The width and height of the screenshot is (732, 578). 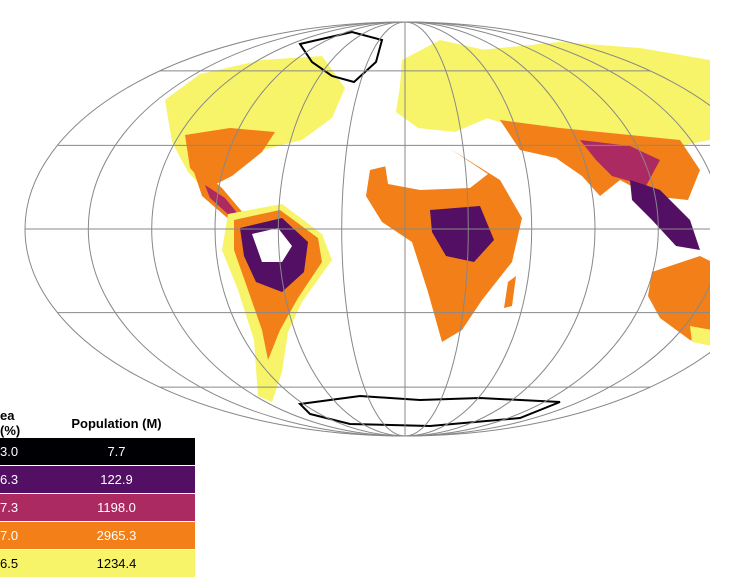 What do you see at coordinates (679, 301) in the screenshot?
I see `australia` at bounding box center [679, 301].